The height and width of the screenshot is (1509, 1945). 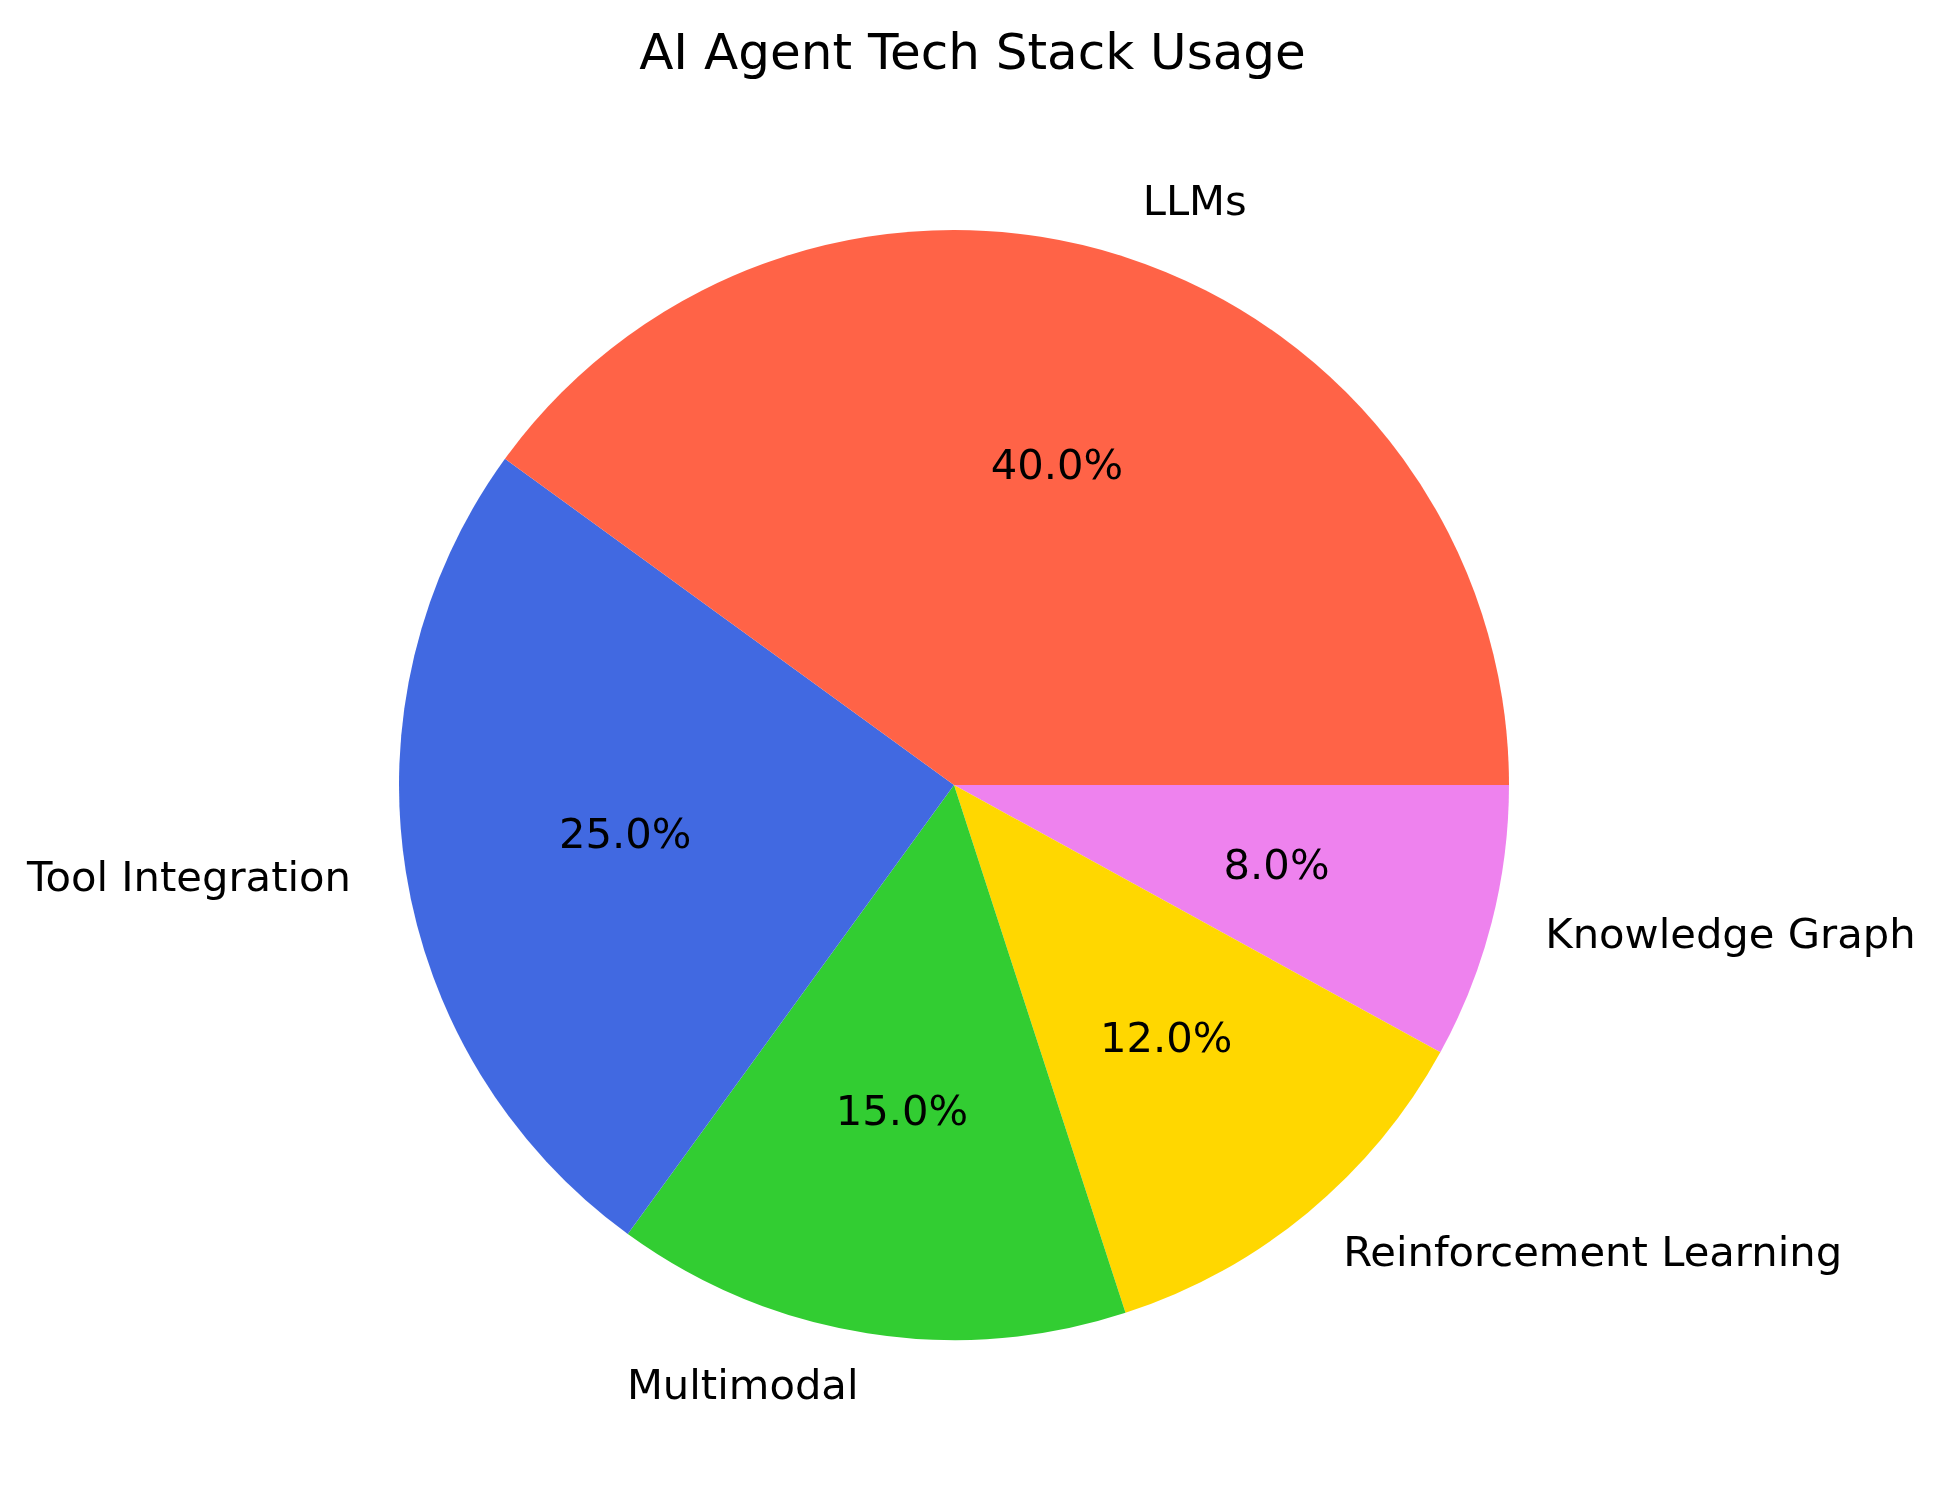 What do you see at coordinates (1276, 864) in the screenshot?
I see `data-label: 8.0%` at bounding box center [1276, 864].